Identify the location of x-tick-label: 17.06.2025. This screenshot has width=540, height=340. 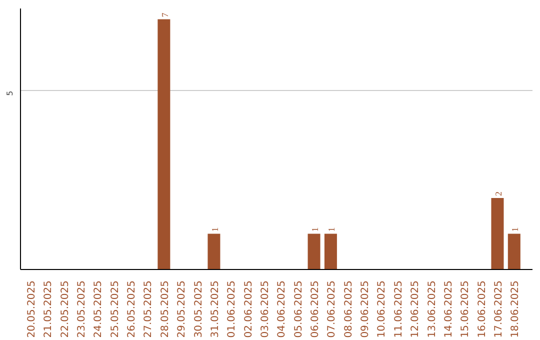
(498, 309).